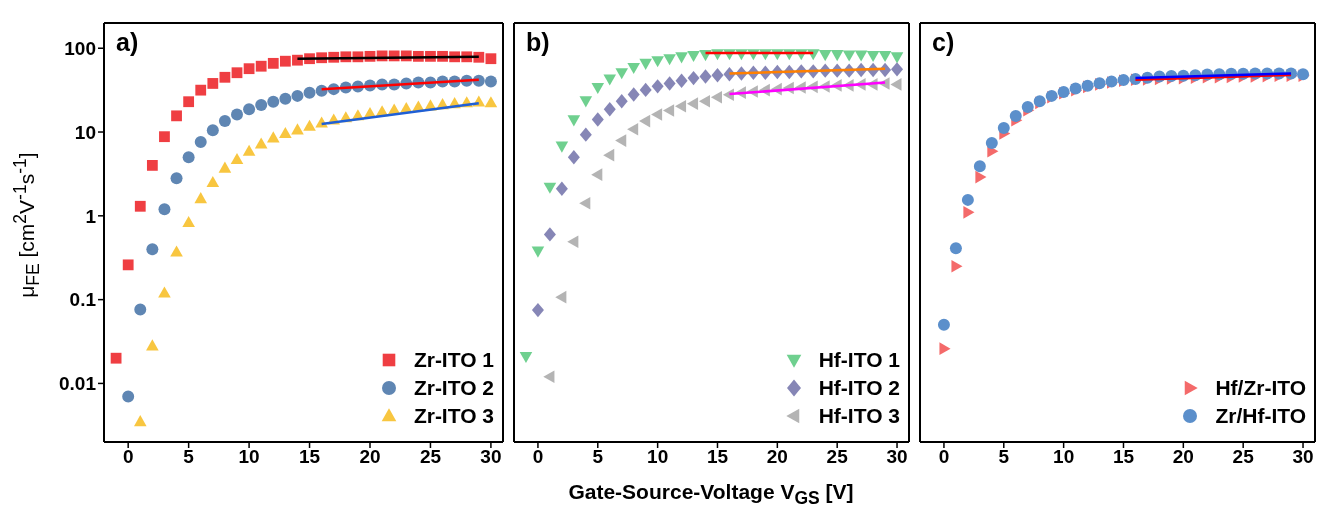  Describe the element at coordinates (83, 300) in the screenshot. I see `y-tick-label: 0.1` at that location.